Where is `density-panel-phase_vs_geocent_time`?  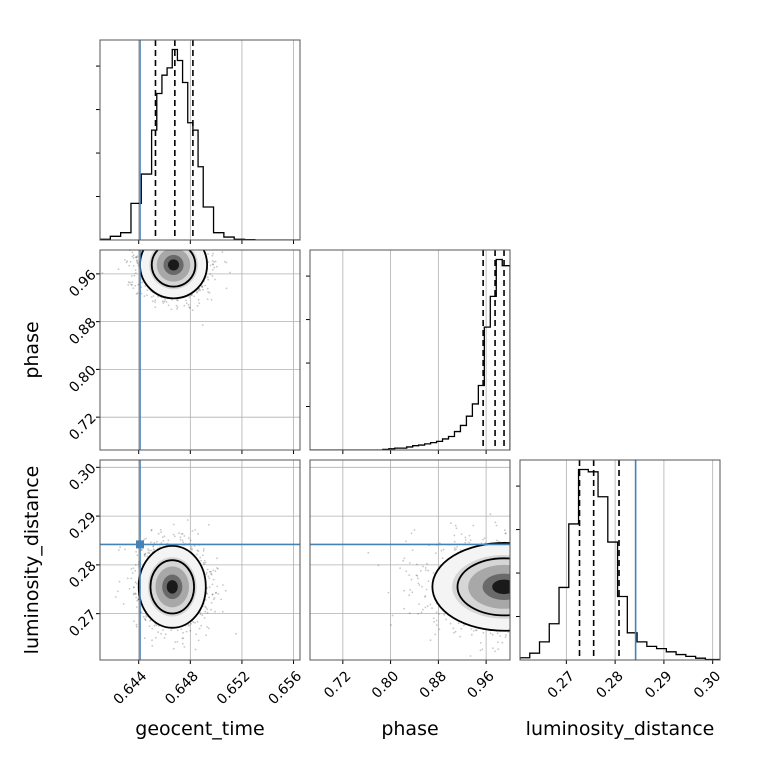
density-panel-phase_vs_geocent_time is located at coordinates (198, 325).